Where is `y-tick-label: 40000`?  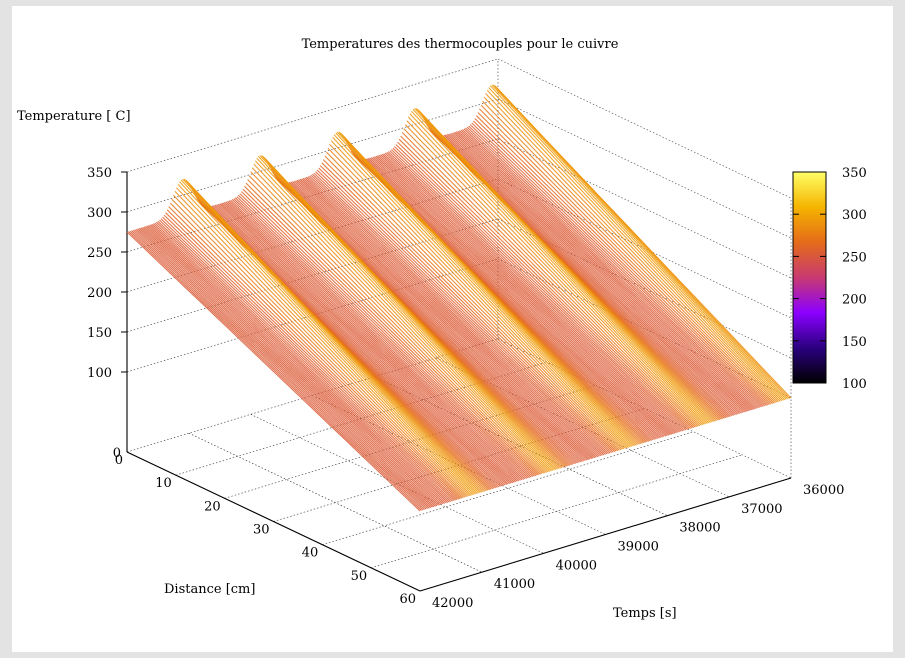 y-tick-label: 40000 is located at coordinates (576, 565).